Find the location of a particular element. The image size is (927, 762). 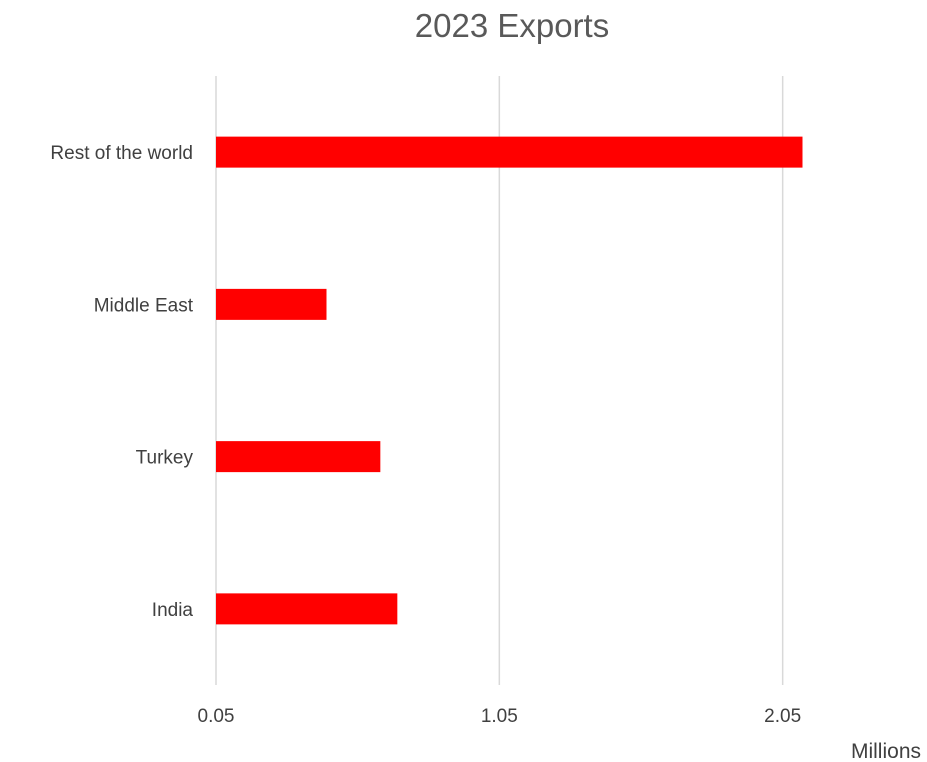

x-tick-label: 1.05 is located at coordinates (499, 716).